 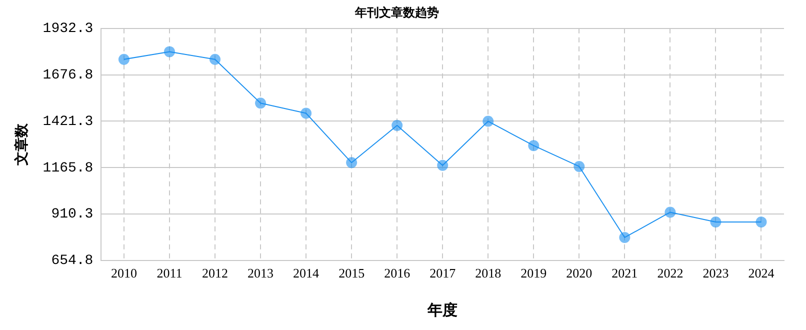 I want to click on y-tick-label: 1421.3, so click(x=68, y=122).